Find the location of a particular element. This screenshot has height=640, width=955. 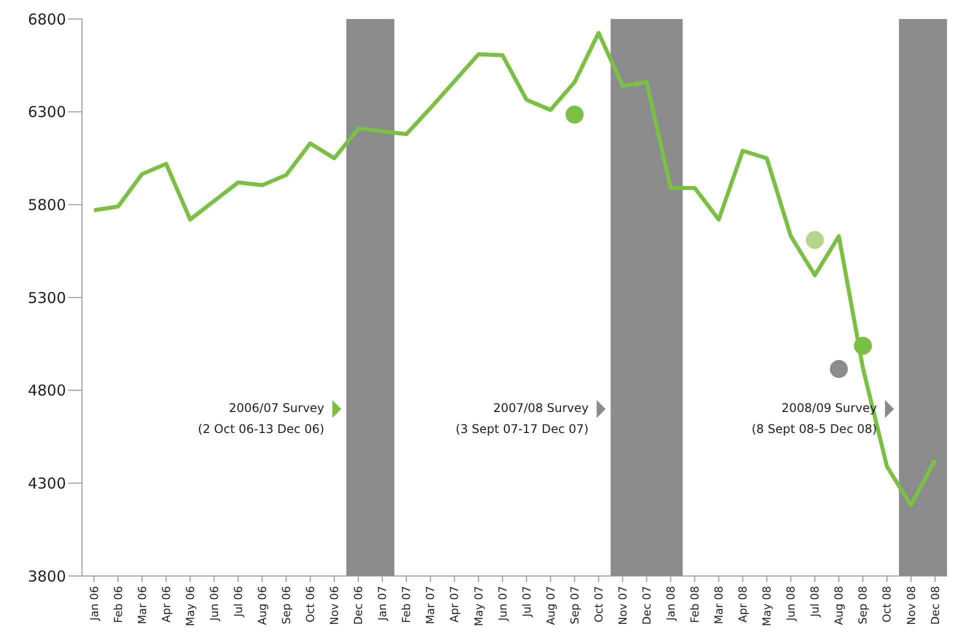

x-tick-label: Dec 08 is located at coordinates (935, 605).